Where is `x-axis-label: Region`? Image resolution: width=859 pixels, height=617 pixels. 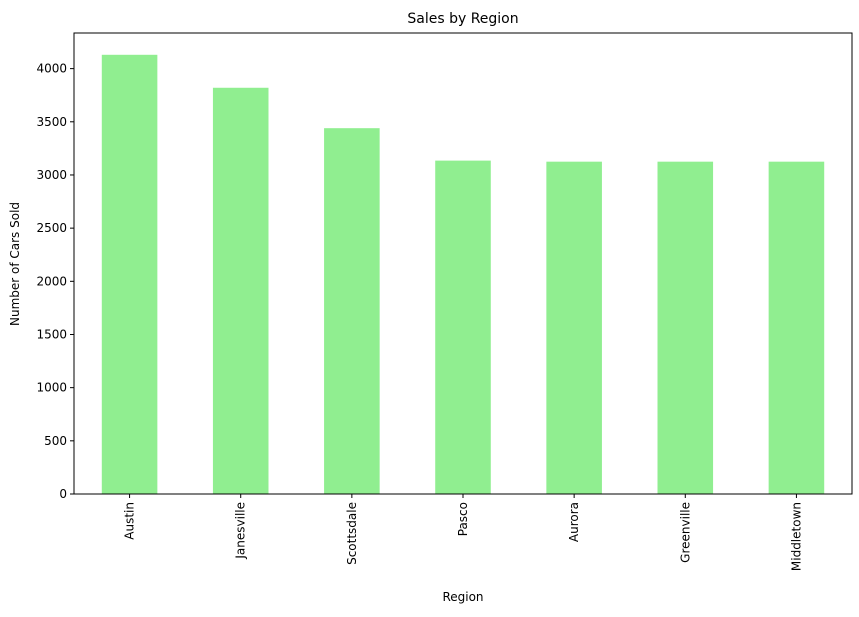 x-axis-label: Region is located at coordinates (462, 597).